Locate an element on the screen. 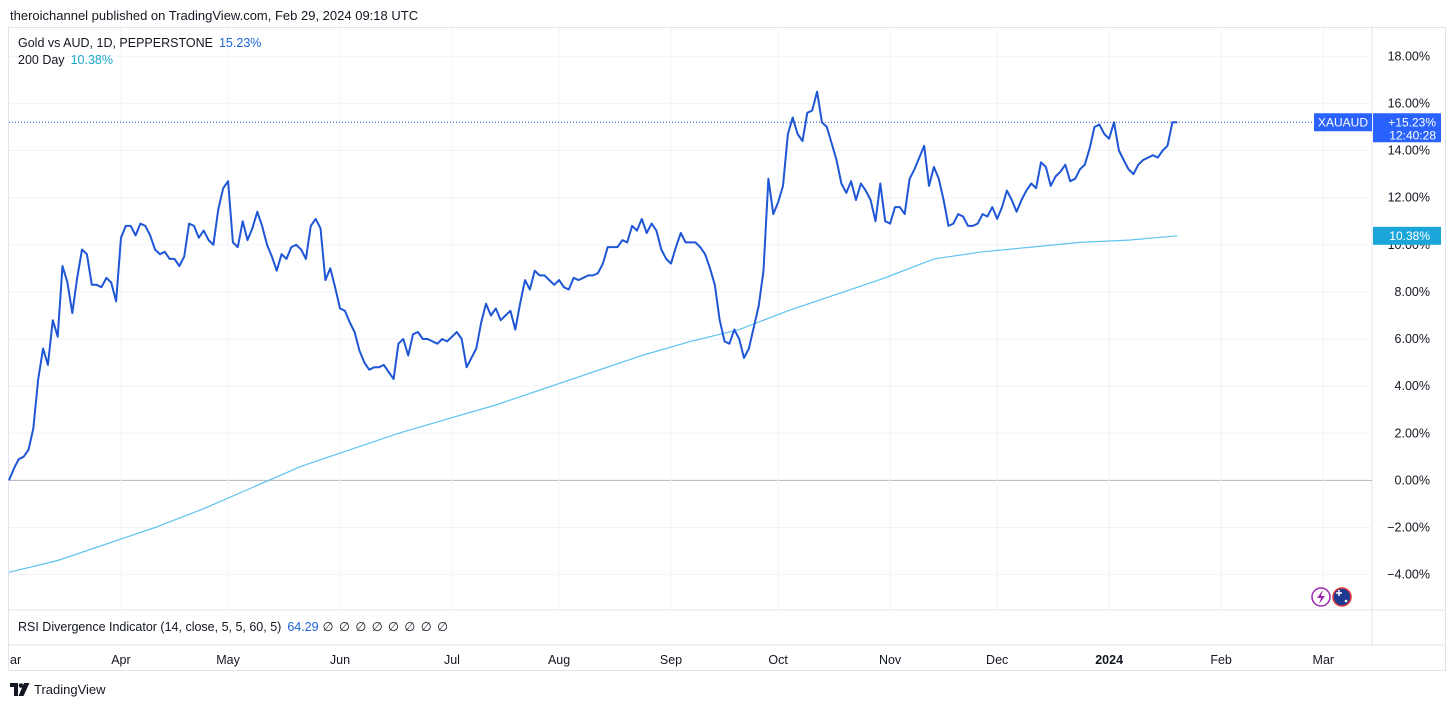  indicator-na-values: ∅ ∅ ∅ ∅ ∅ ∅ ∅ ∅ is located at coordinates (386, 627).